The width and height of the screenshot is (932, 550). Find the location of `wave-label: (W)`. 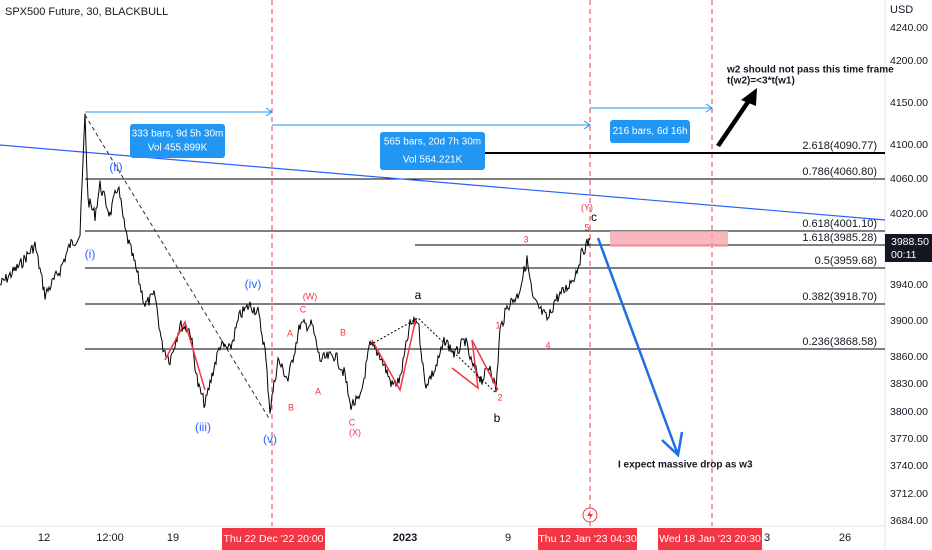

wave-label: (W) is located at coordinates (310, 296).